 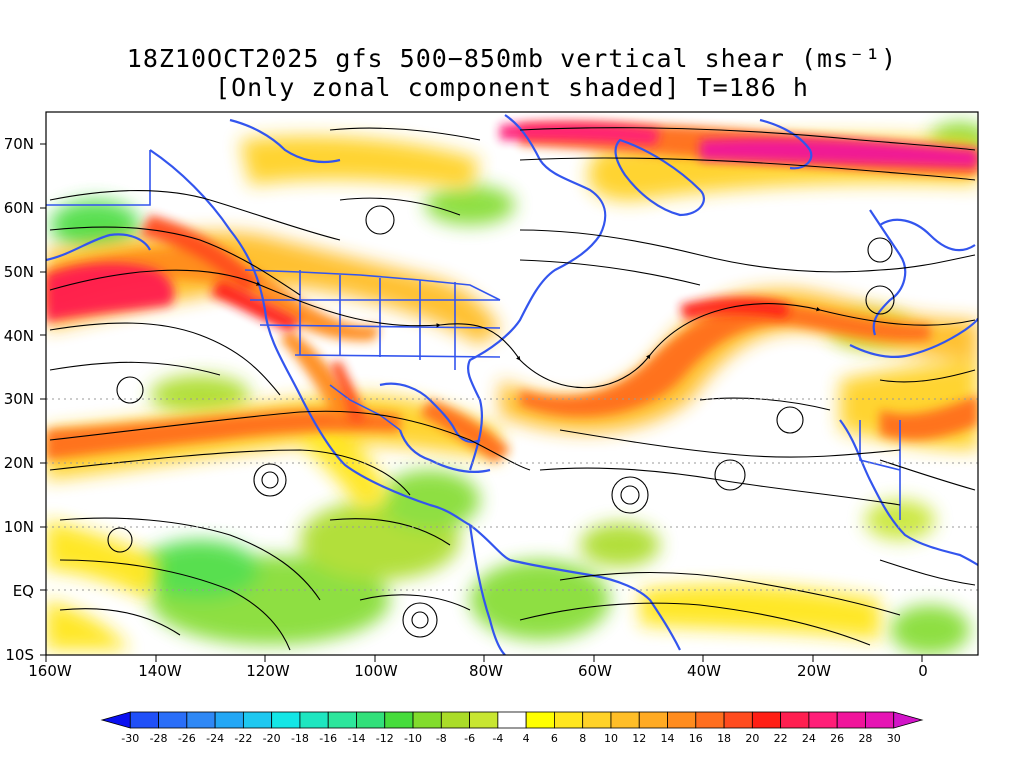 What do you see at coordinates (610, 738) in the screenshot?
I see `colorbar-label: 10` at bounding box center [610, 738].